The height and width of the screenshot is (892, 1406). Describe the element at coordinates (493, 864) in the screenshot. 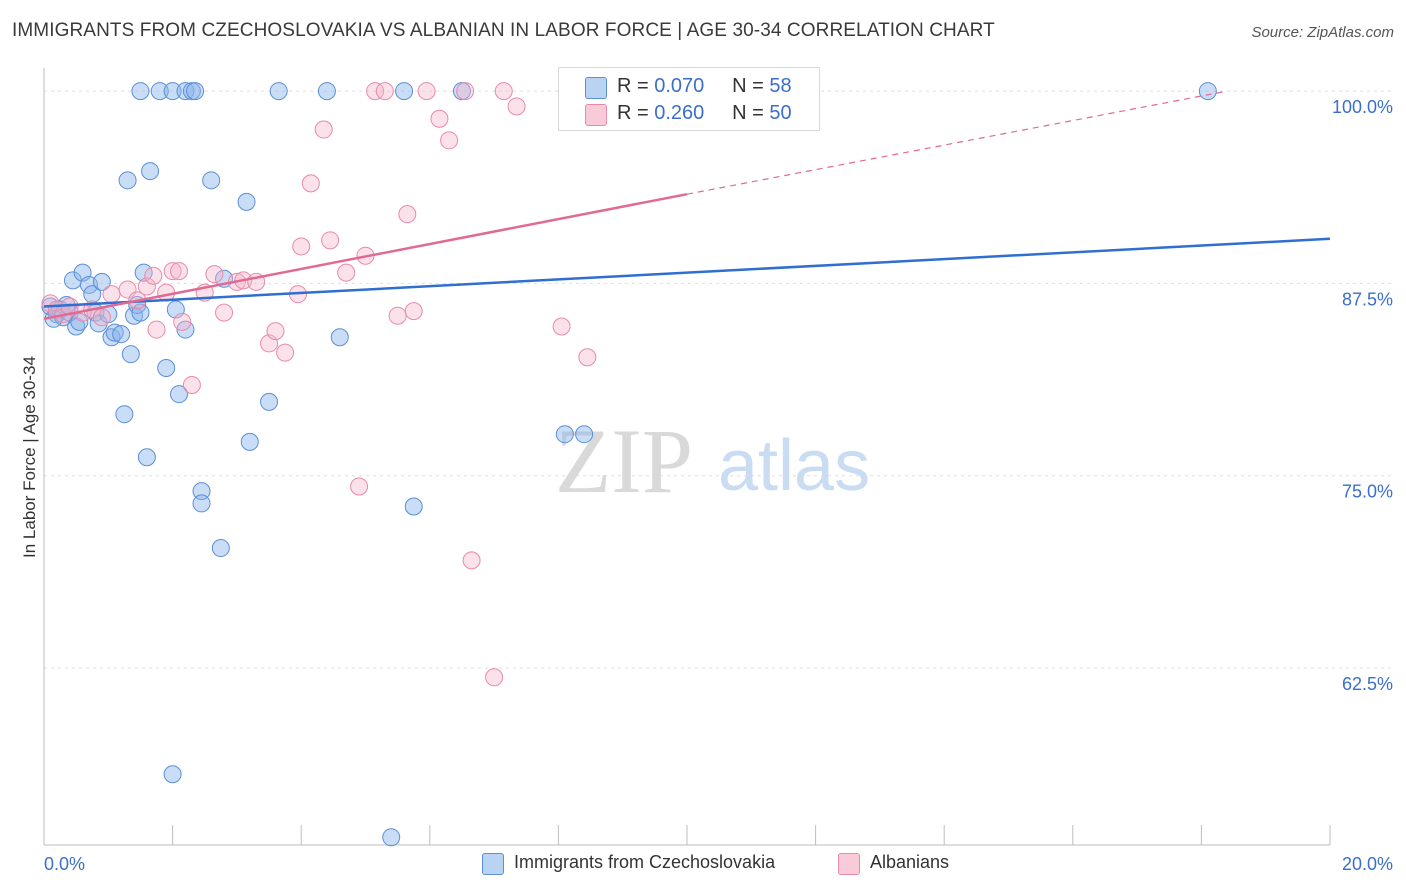

I see `series-swatch-blue` at that location.